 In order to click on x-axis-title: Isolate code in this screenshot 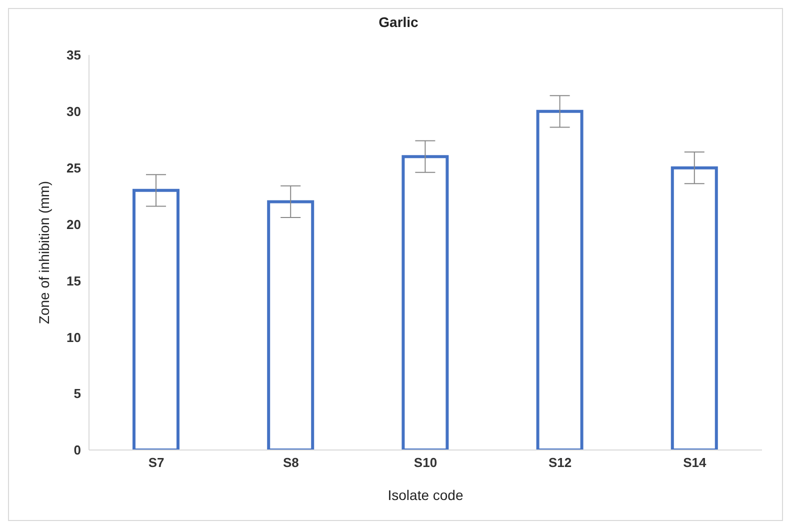, I will do `click(426, 495)`.